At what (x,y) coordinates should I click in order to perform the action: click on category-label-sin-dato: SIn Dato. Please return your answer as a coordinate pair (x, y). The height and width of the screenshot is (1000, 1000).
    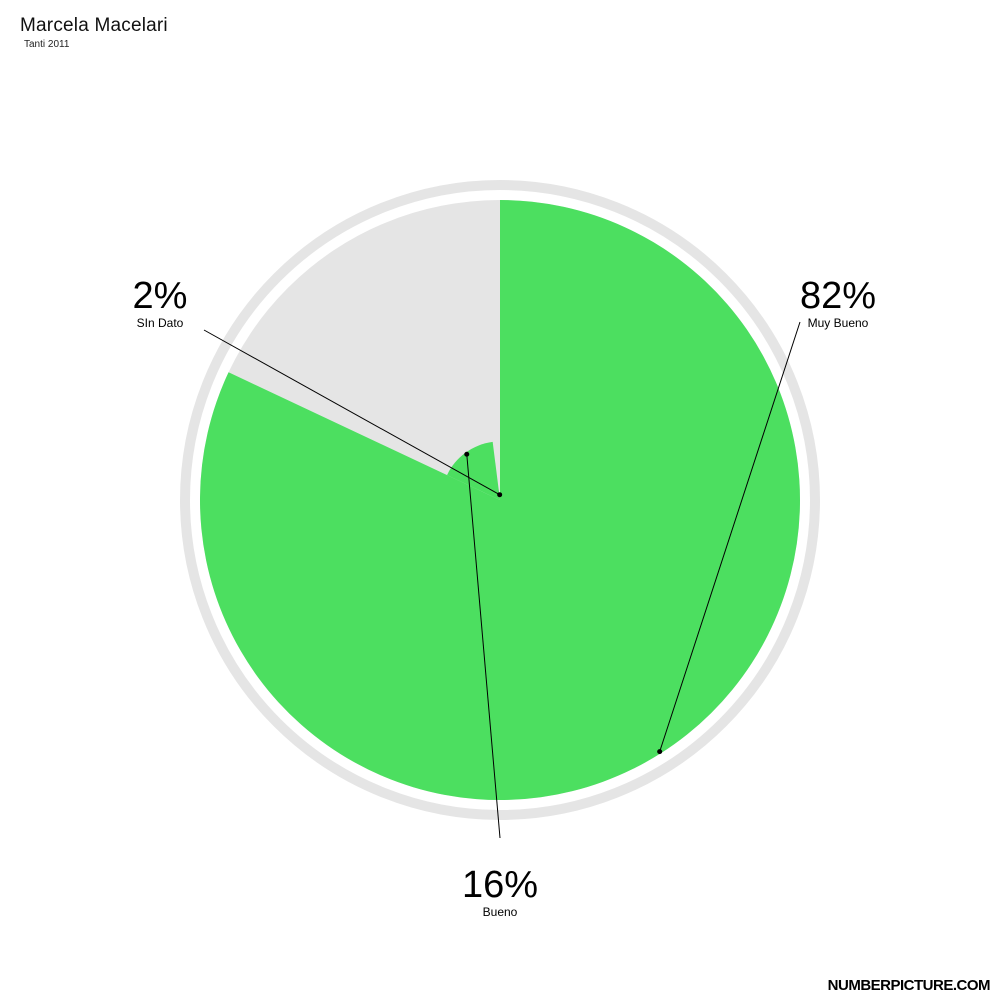
    Looking at the image, I should click on (160, 323).